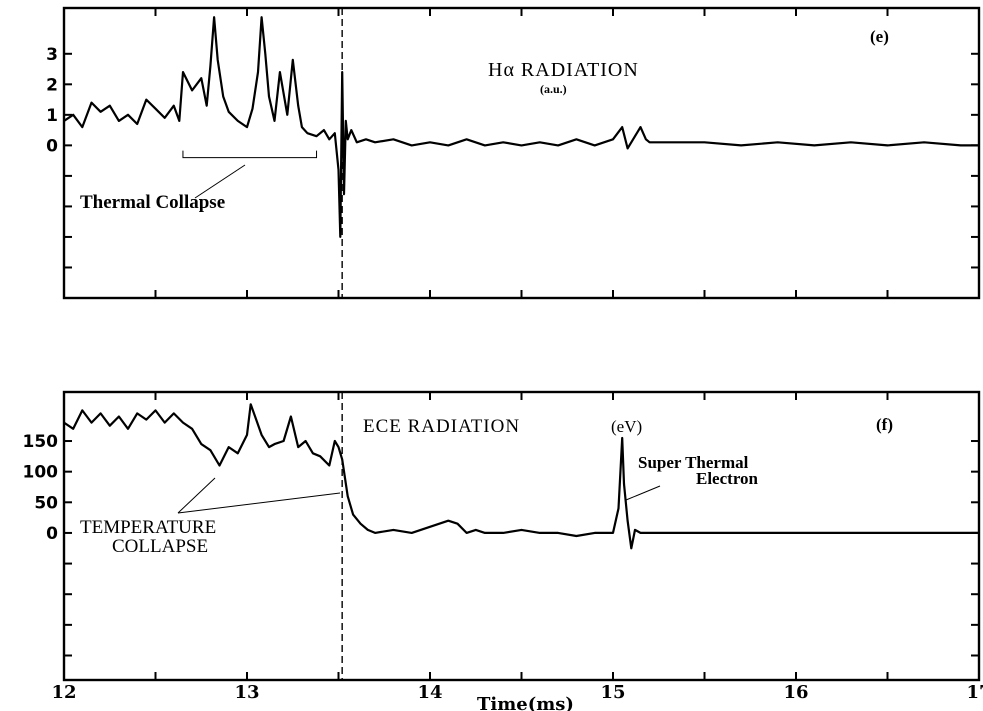  I want to click on x-tick-label: 14, so click(429, 692).